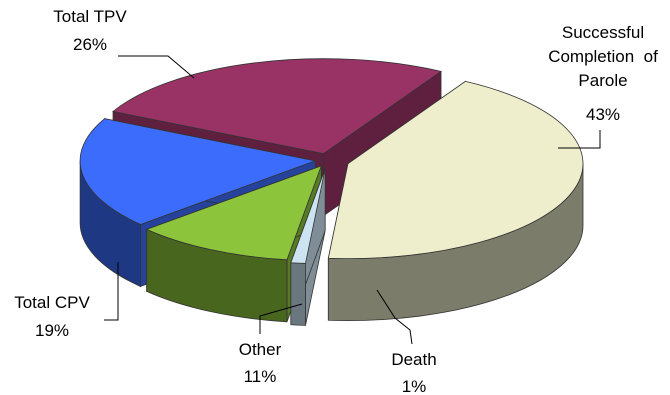  I want to click on slice-label-line: Other, so click(260, 349).